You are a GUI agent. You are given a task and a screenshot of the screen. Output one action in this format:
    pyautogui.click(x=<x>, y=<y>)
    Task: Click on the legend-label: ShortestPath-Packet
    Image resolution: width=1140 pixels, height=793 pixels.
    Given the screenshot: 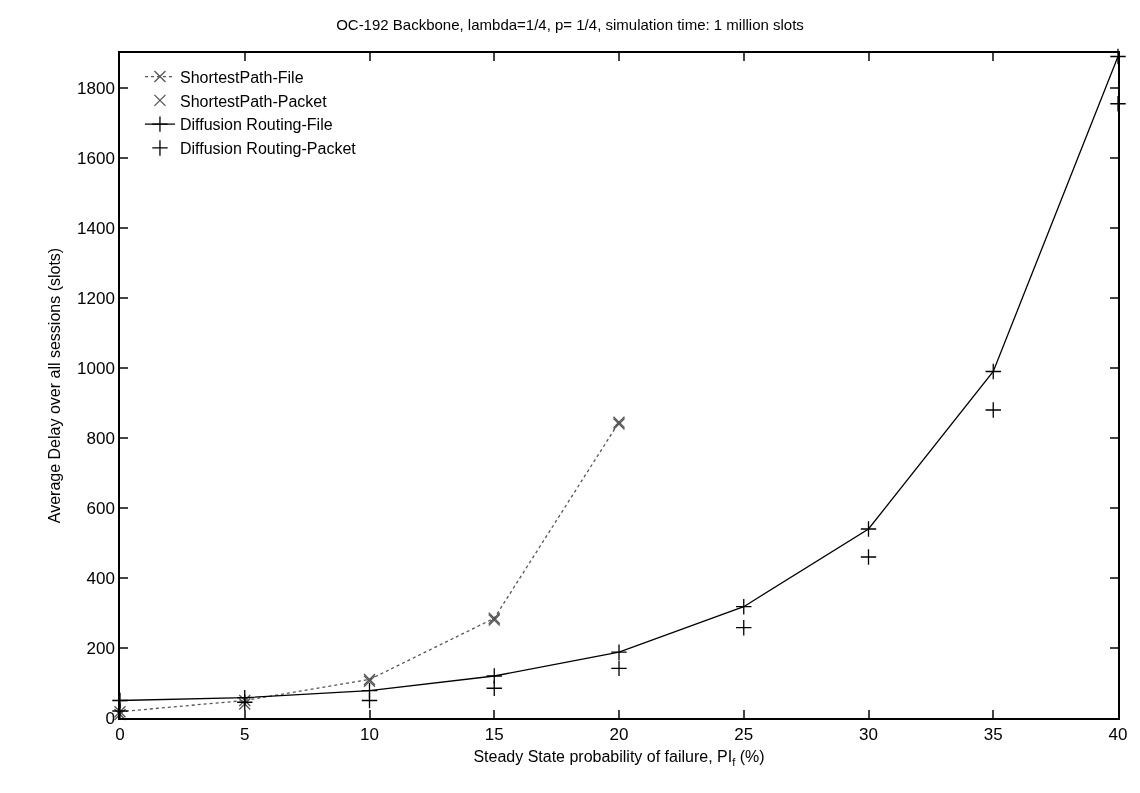 What is the action you would take?
    pyautogui.click(x=253, y=101)
    